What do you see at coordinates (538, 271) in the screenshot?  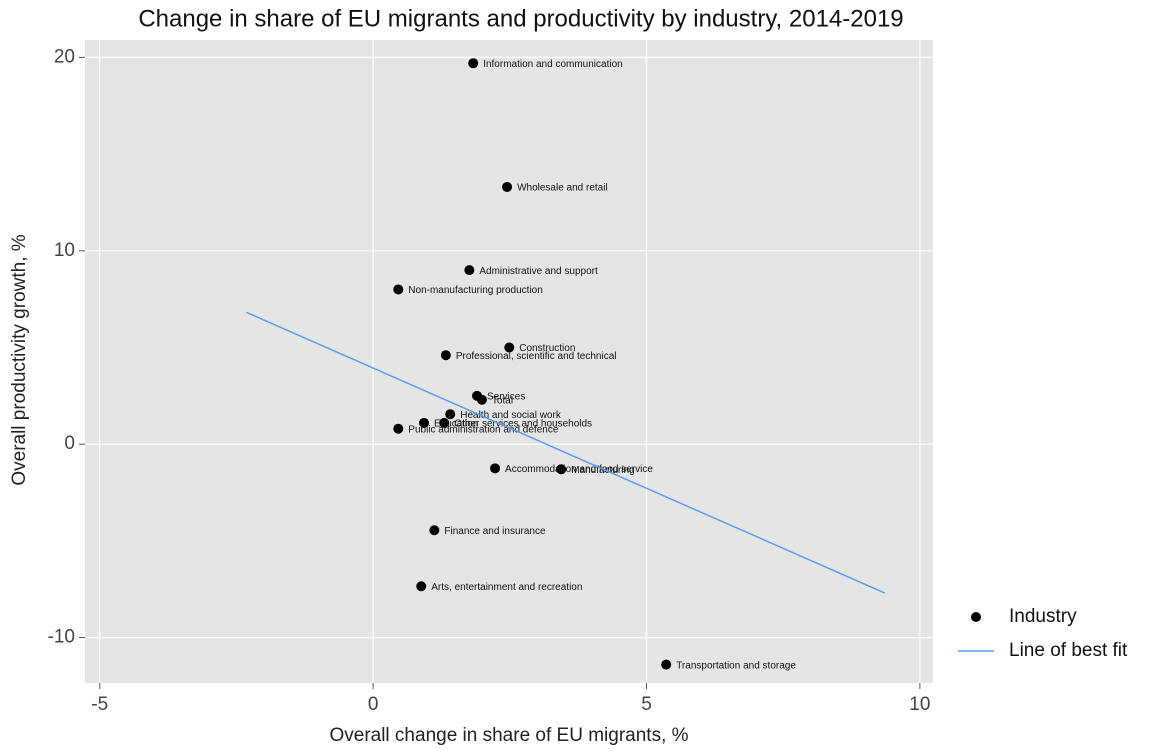 I see `point-label: Administrative and support` at bounding box center [538, 271].